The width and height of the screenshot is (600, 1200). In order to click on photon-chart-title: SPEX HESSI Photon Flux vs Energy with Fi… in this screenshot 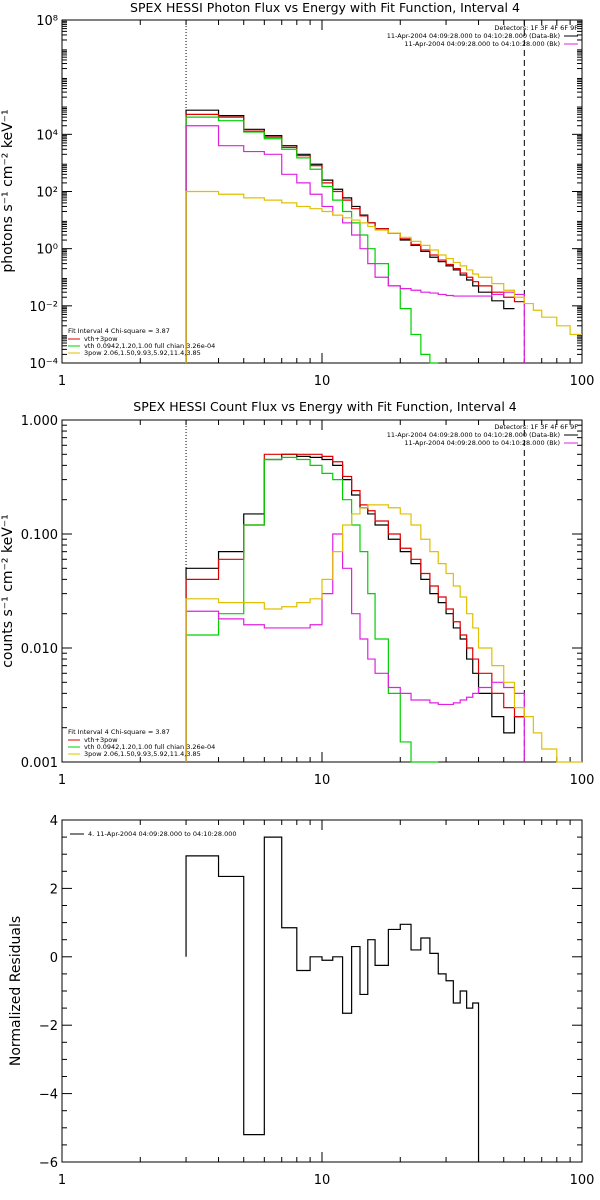, I will do `click(325, 7)`.